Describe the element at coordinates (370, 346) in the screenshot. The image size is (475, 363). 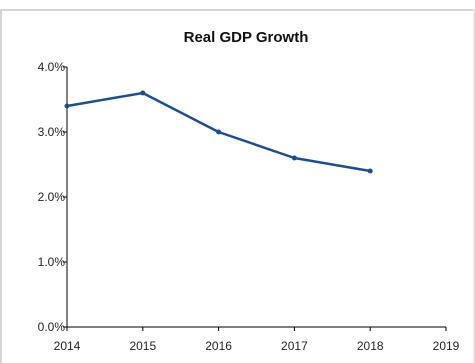
I see `x-tick-label: 2018` at that location.